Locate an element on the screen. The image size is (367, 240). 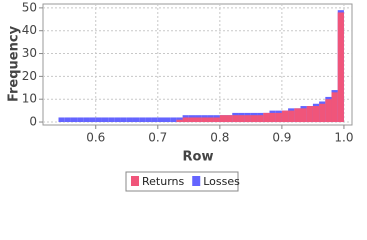
legend-label: Returns is located at coordinates (163, 181).